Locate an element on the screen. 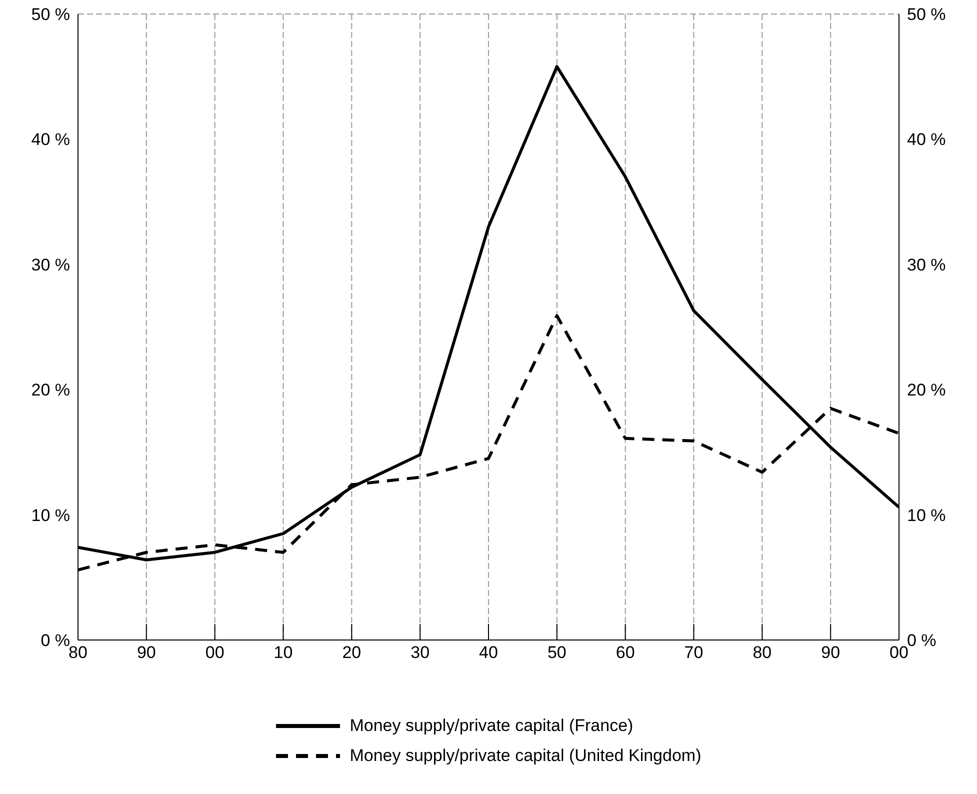 Image resolution: width=977 pixels, height=794 pixels. y-tick-label: 10 % is located at coordinates (50, 515).